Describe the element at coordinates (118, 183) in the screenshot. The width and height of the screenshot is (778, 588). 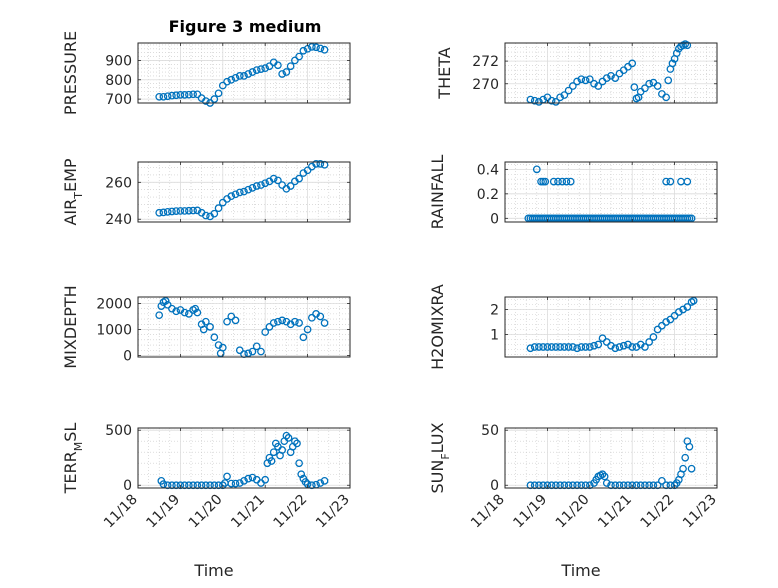
I see `y-tick-label: 260` at that location.